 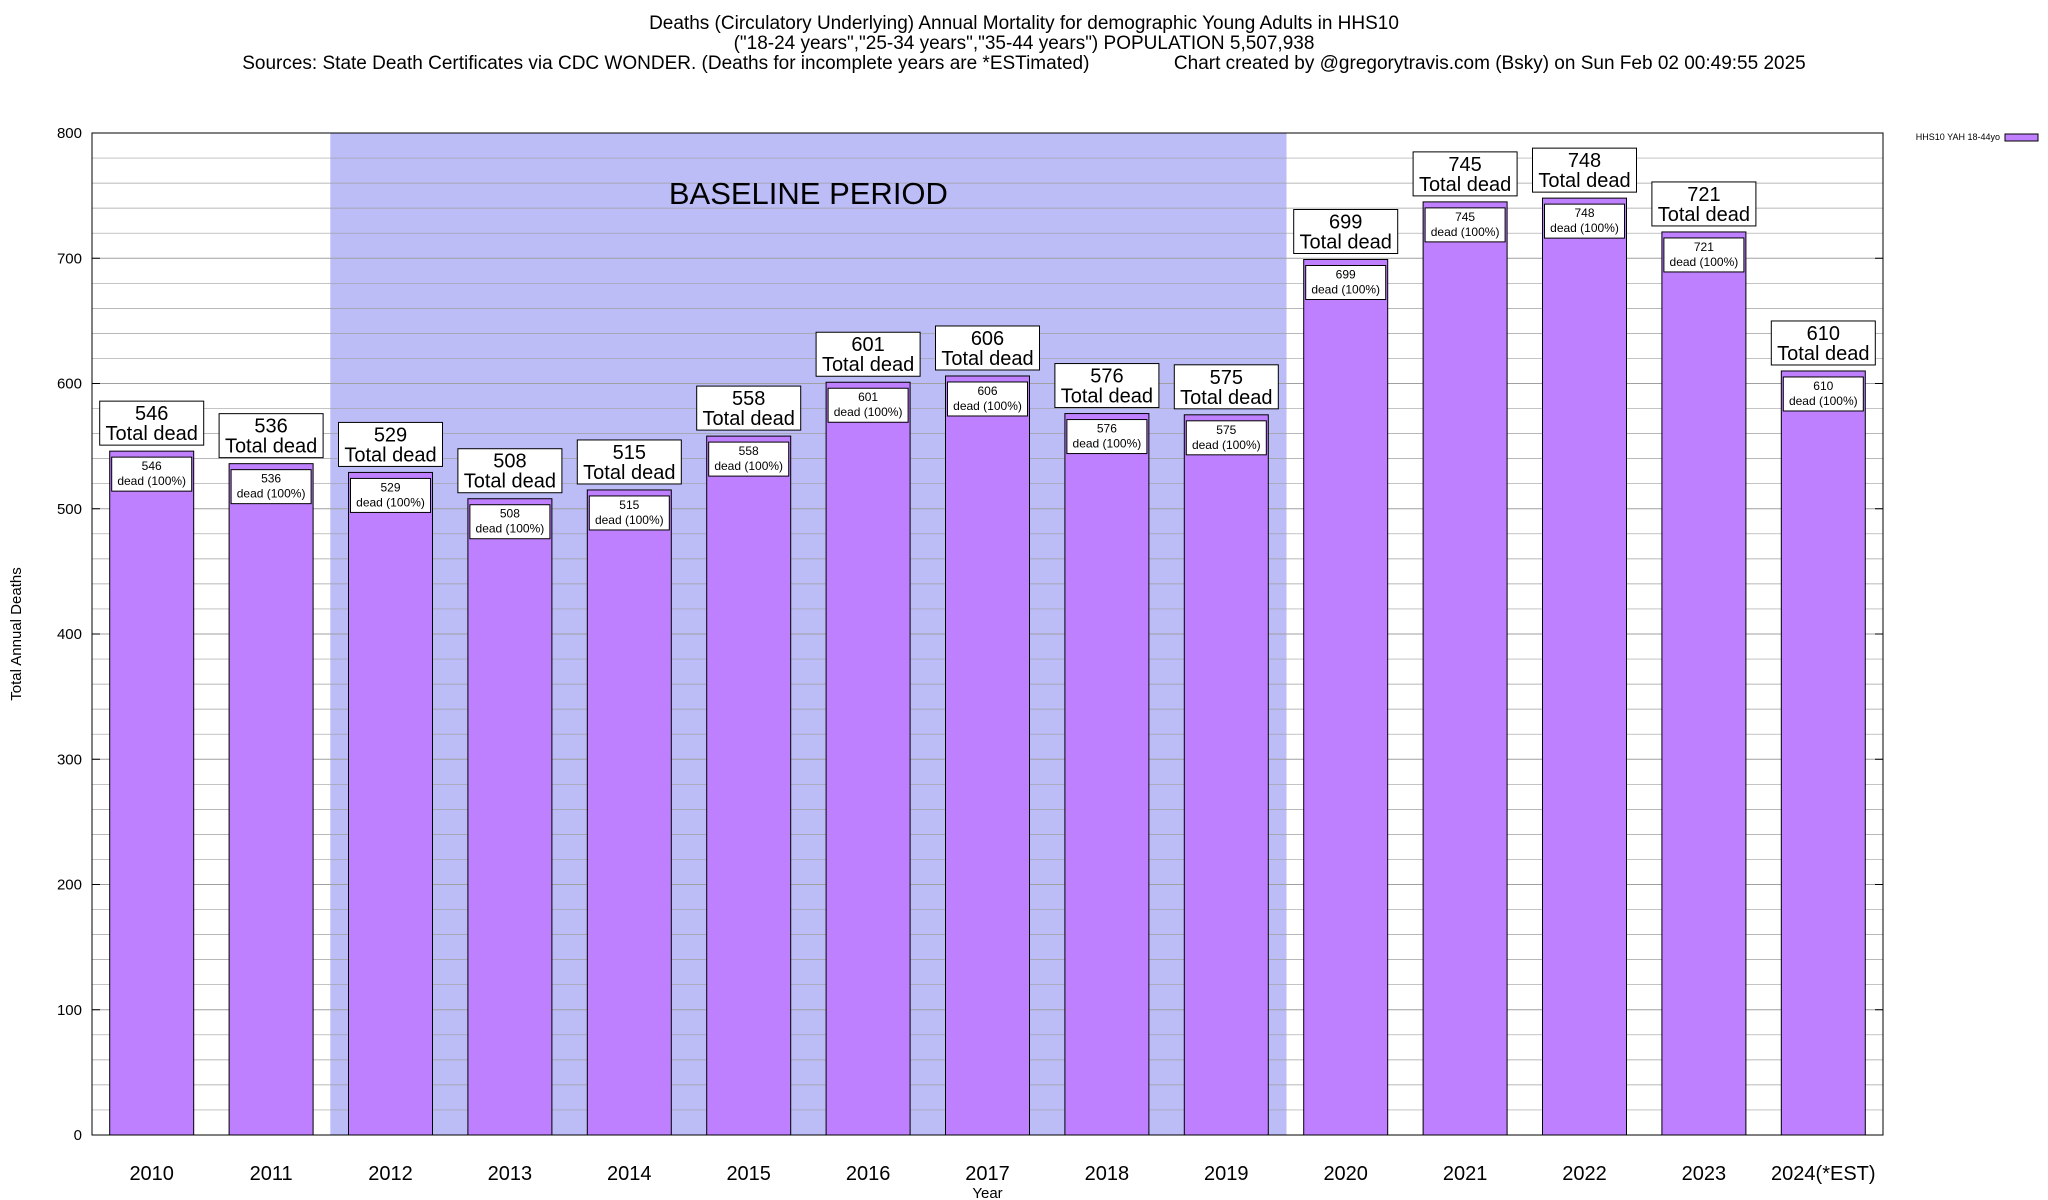 What do you see at coordinates (510, 1174) in the screenshot?
I see `x-tick-label: 2013` at bounding box center [510, 1174].